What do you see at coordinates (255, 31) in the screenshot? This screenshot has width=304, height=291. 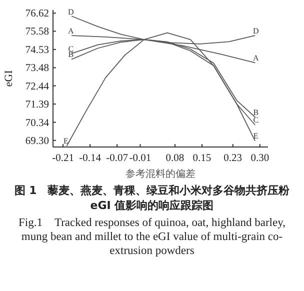 I see `series-label: D` at bounding box center [255, 31].